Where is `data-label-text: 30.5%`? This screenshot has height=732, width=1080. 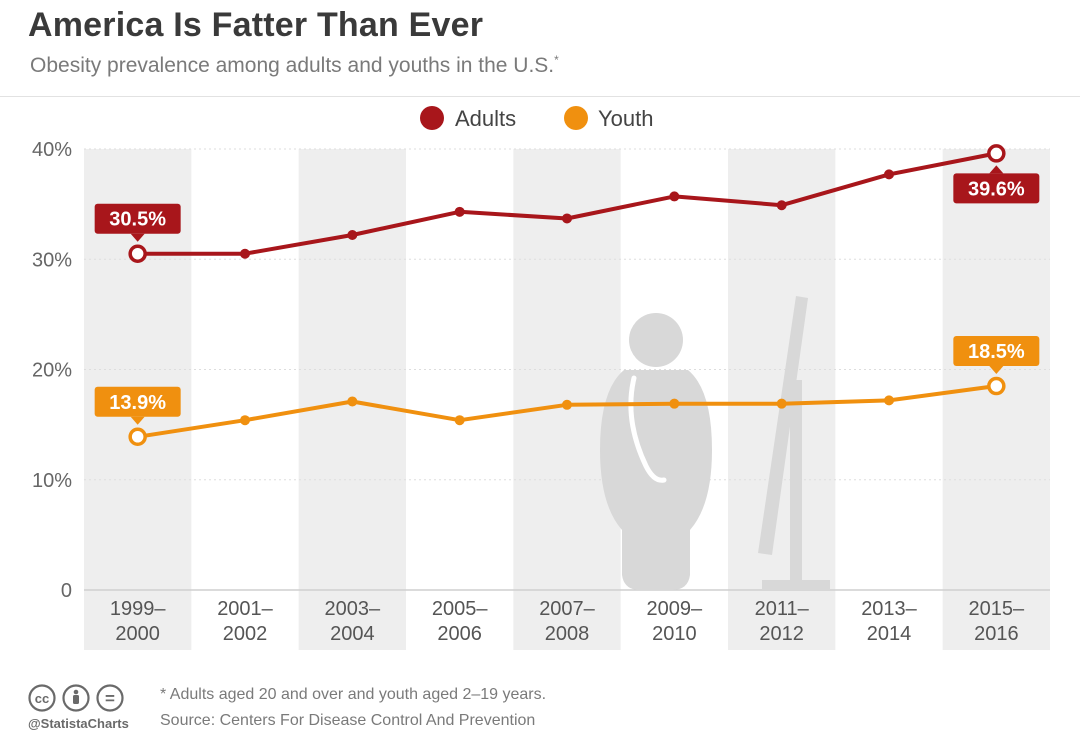
data-label-text: 30.5% is located at coordinates (137, 220).